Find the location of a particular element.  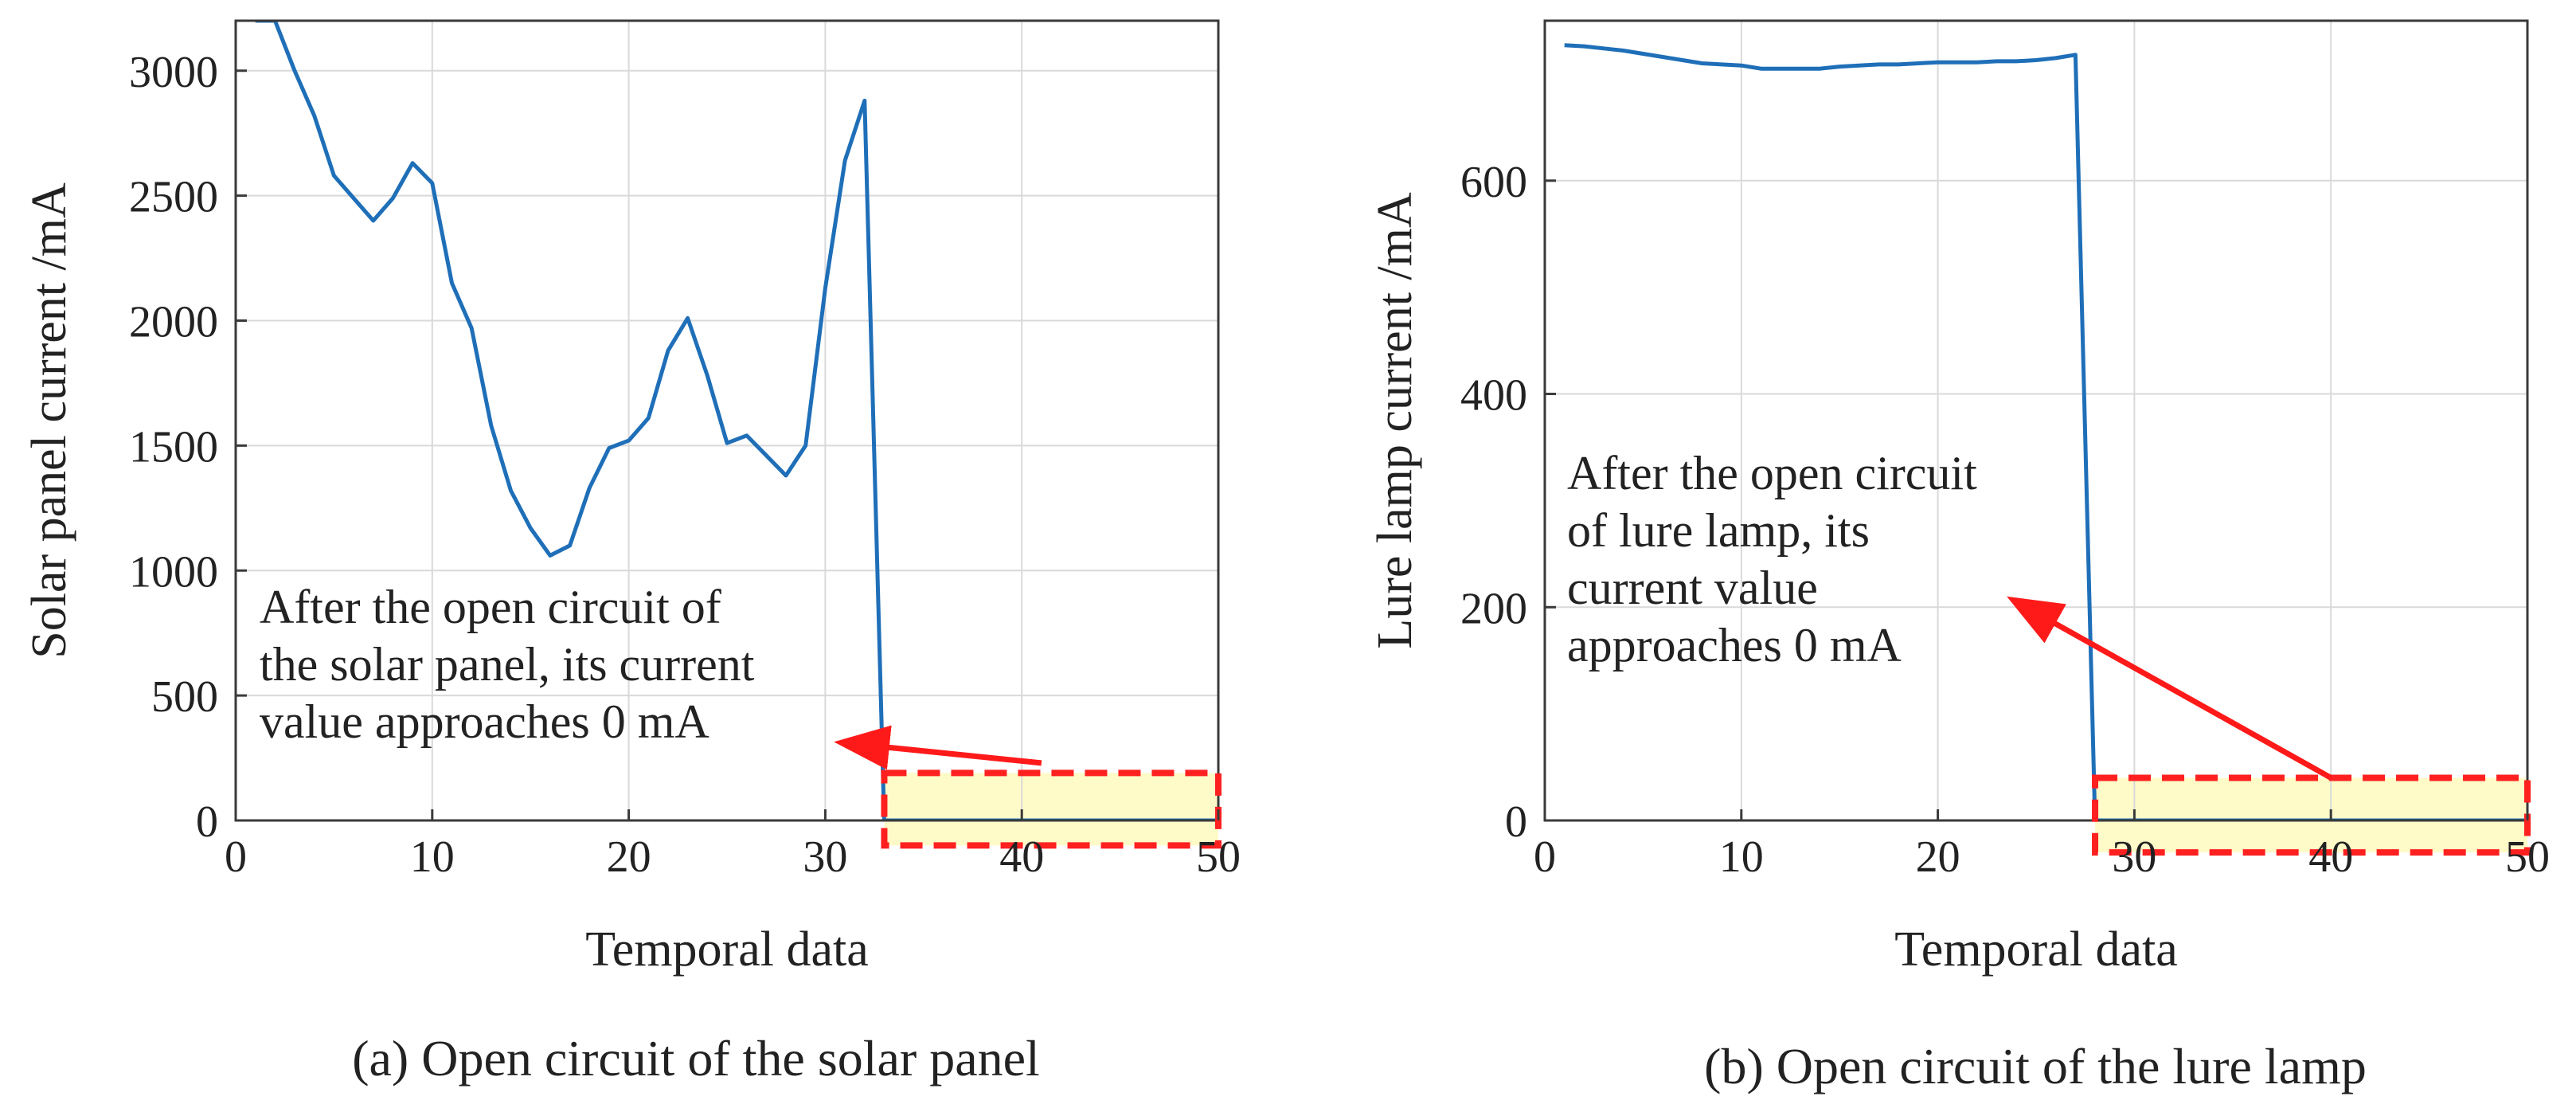

highlight-layer-b is located at coordinates (2311, 815).